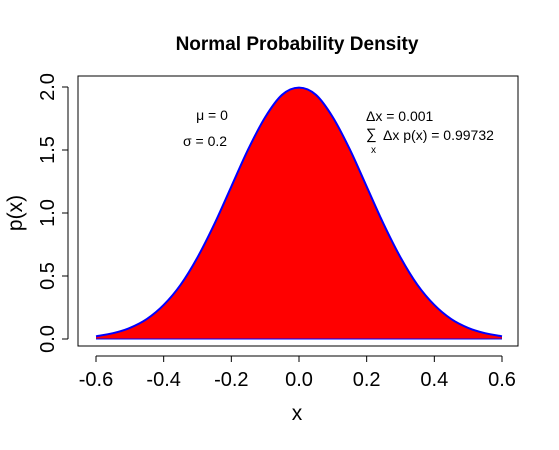 This screenshot has width=559, height=450. I want to click on x-tick-label: -0.6, so click(96, 380).